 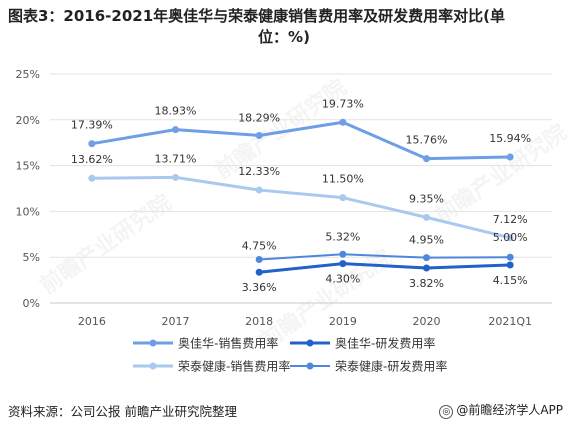 What do you see at coordinates (28, 189) in the screenshot?
I see `y-axis: 0% 5% 10% 15% 20% 25%` at bounding box center [28, 189].